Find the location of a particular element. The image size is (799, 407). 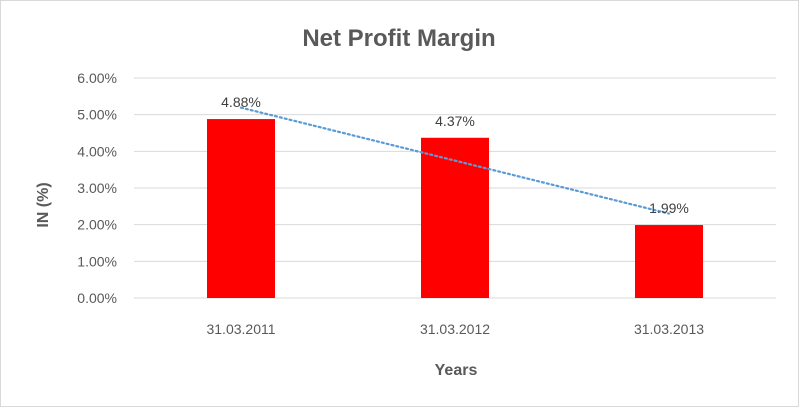

y-tick-label: 0.00% is located at coordinates (97, 298).